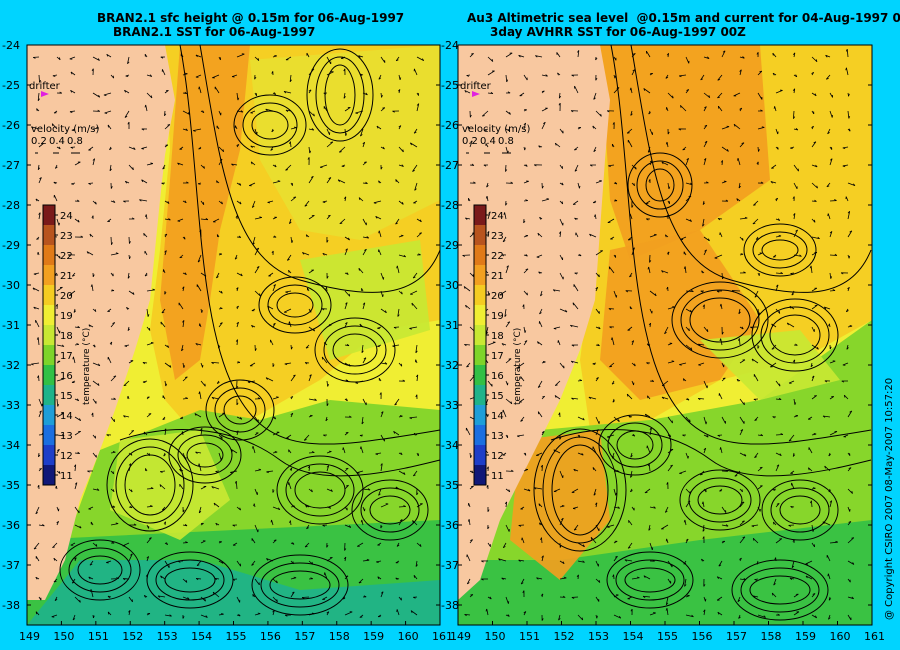 The image size is (900, 650). I want to click on left-panel-title-line2: BRAN2.1 SST for 06-Aug-1997, so click(214, 32).